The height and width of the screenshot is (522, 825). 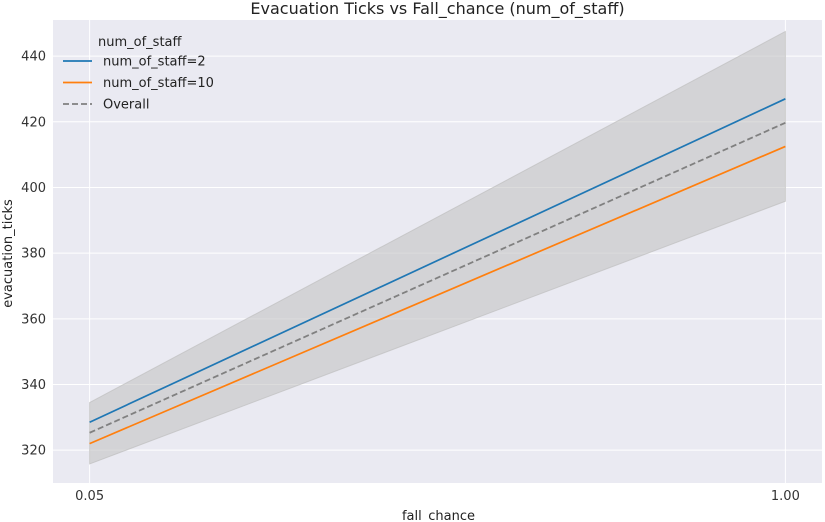 I want to click on y-tick-label: 380, so click(x=33, y=254).